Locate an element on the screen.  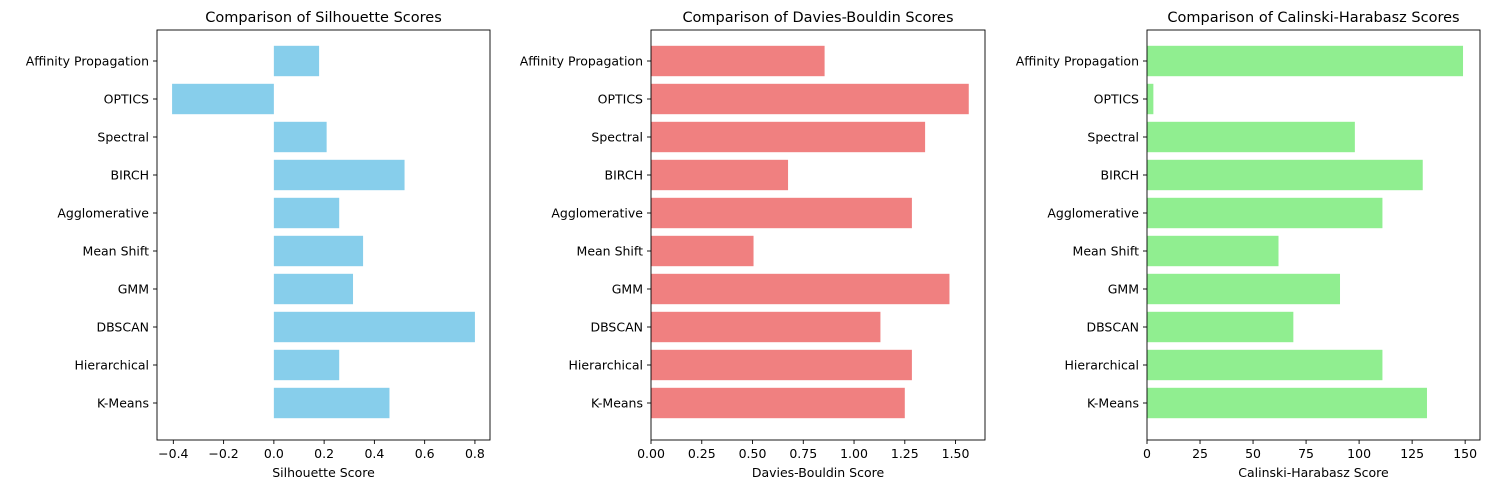
x-tick-label: 50 is located at coordinates (1253, 453).